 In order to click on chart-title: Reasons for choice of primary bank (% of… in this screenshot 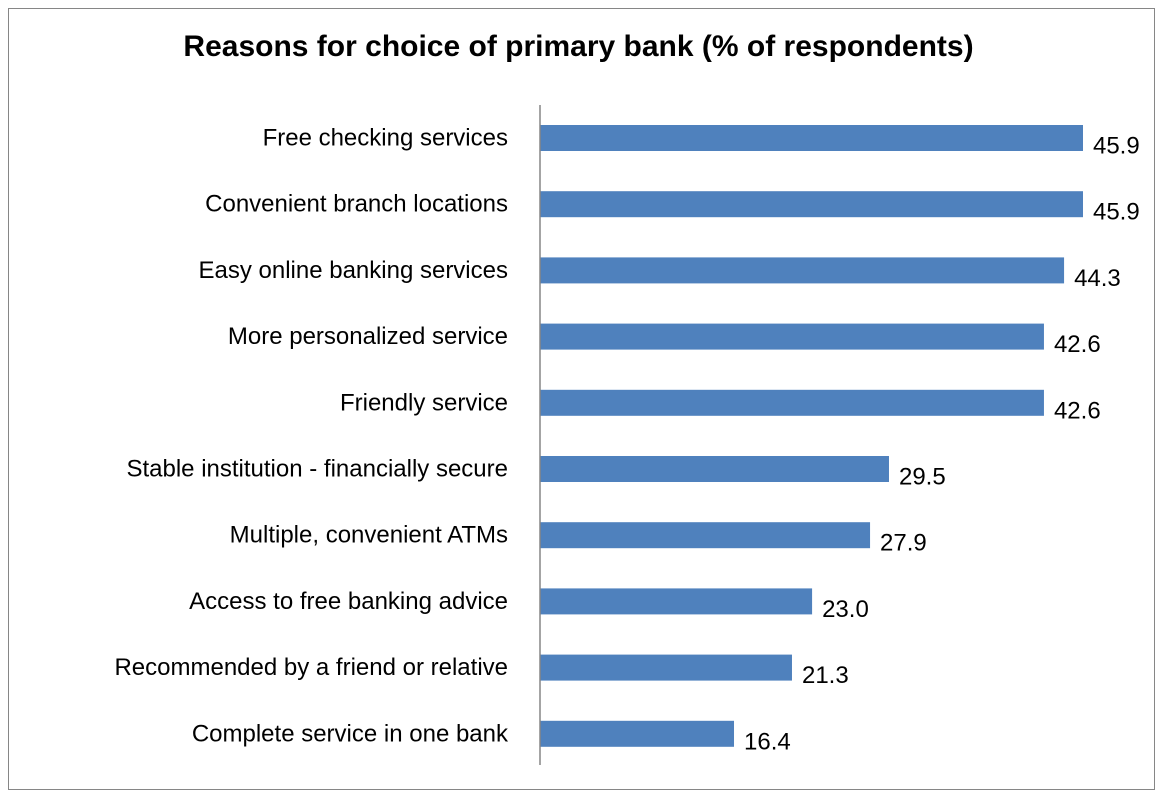, I will do `click(578, 46)`.